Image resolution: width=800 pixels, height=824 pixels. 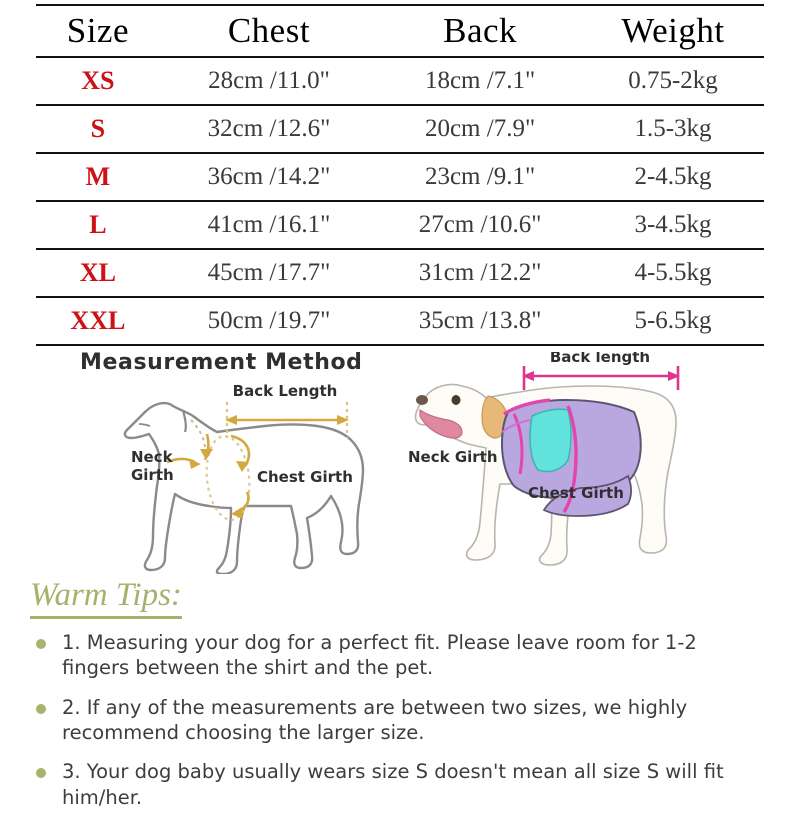 What do you see at coordinates (98, 31) in the screenshot?
I see `column-header-size: Size` at bounding box center [98, 31].